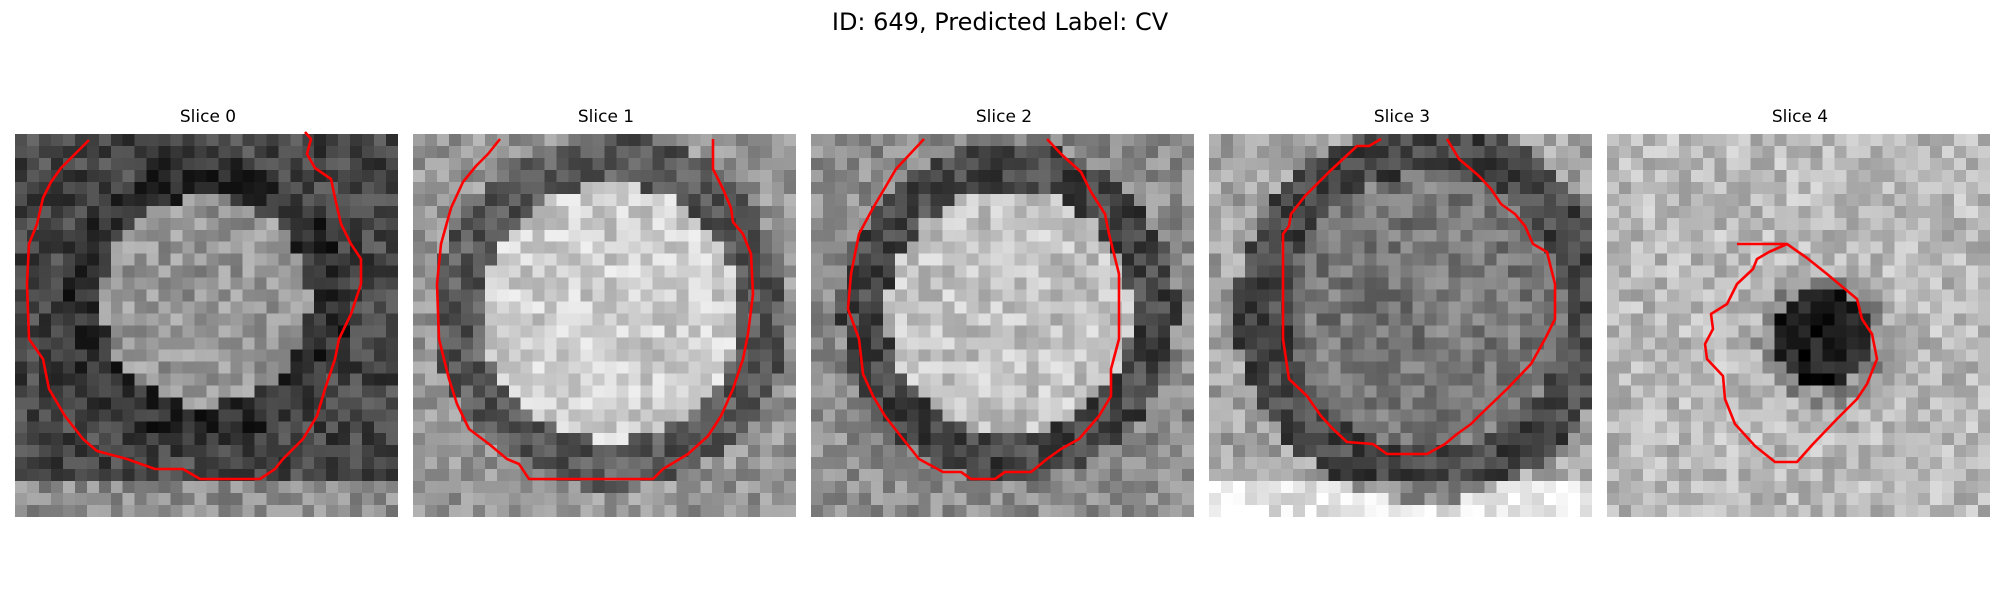  I want to click on slice-title: Slice 2, so click(1004, 117).